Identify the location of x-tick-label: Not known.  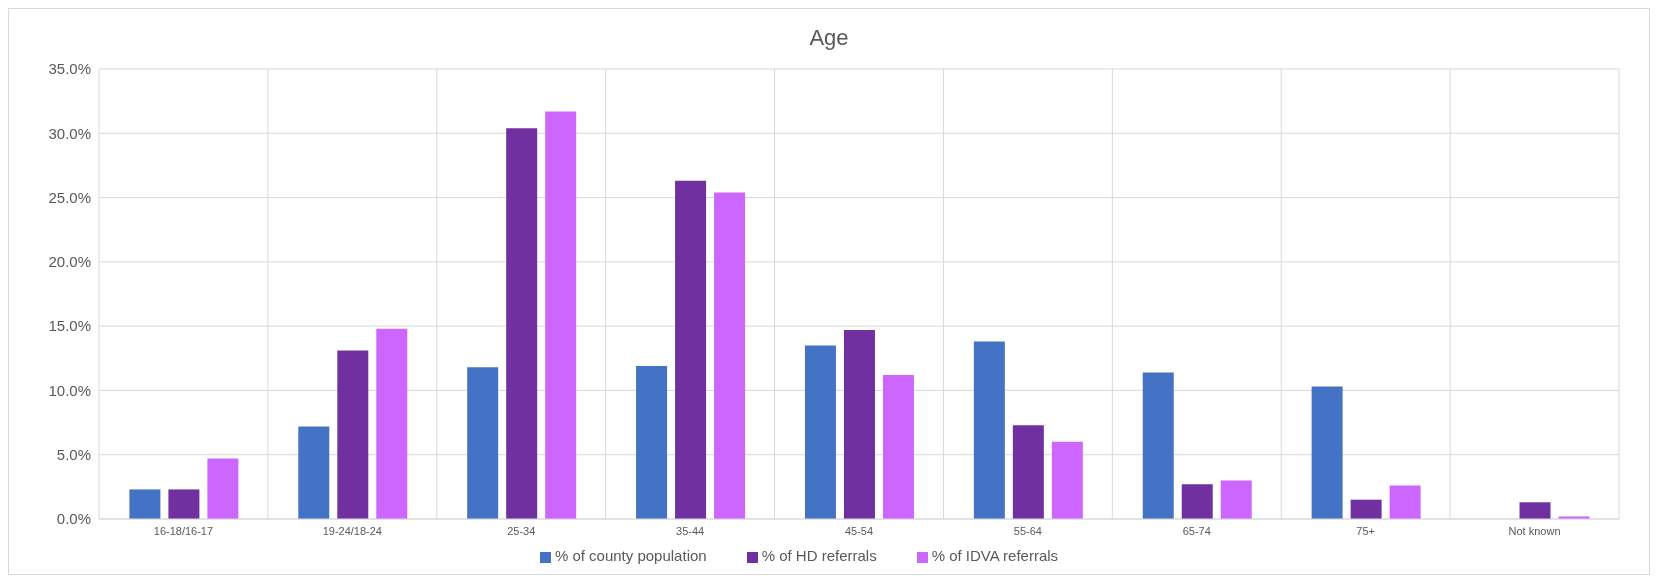
(1534, 530).